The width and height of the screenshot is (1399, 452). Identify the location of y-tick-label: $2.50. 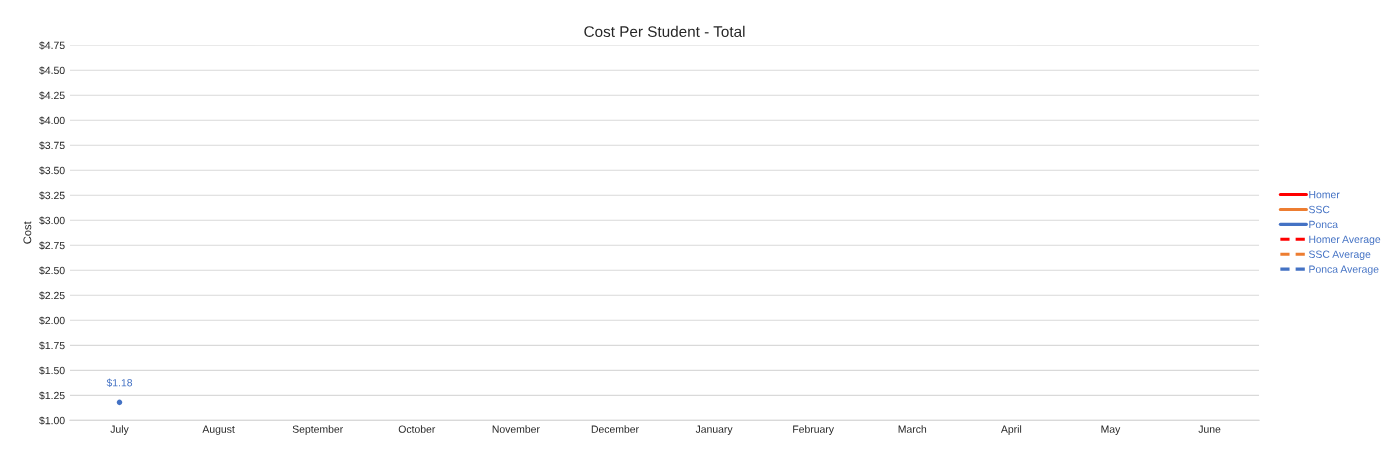
(52, 270).